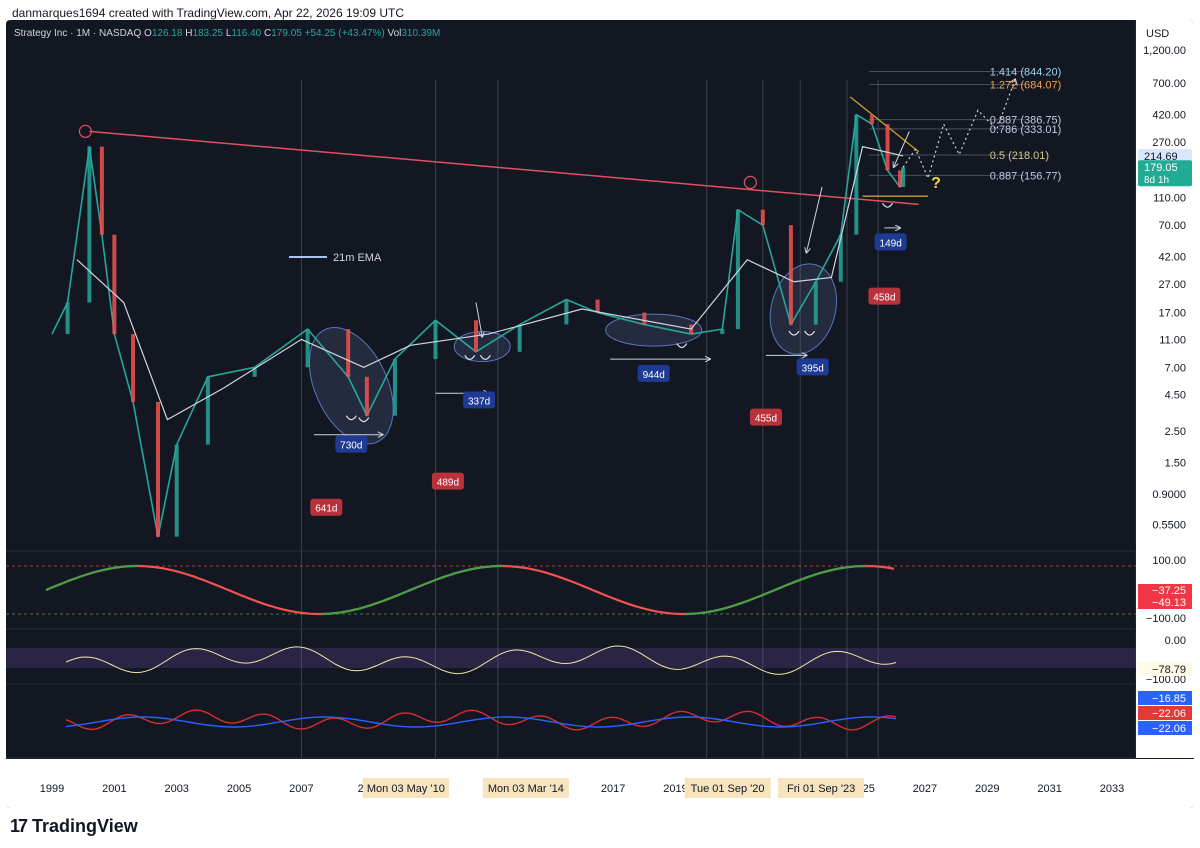 The image size is (1200, 848). Describe the element at coordinates (1172, 285) in the screenshot. I see `price-axis-tick: 27.00` at that location.